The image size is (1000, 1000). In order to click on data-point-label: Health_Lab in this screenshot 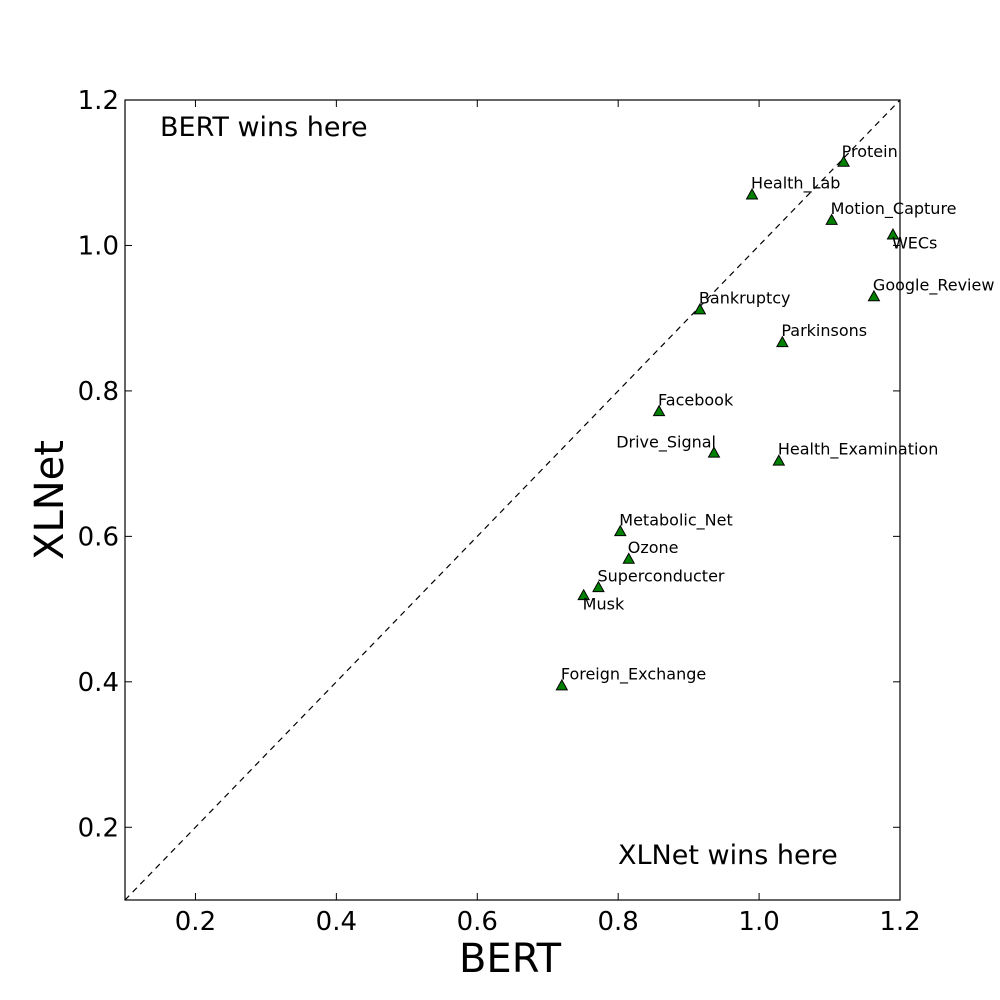, I will do `click(795, 184)`.